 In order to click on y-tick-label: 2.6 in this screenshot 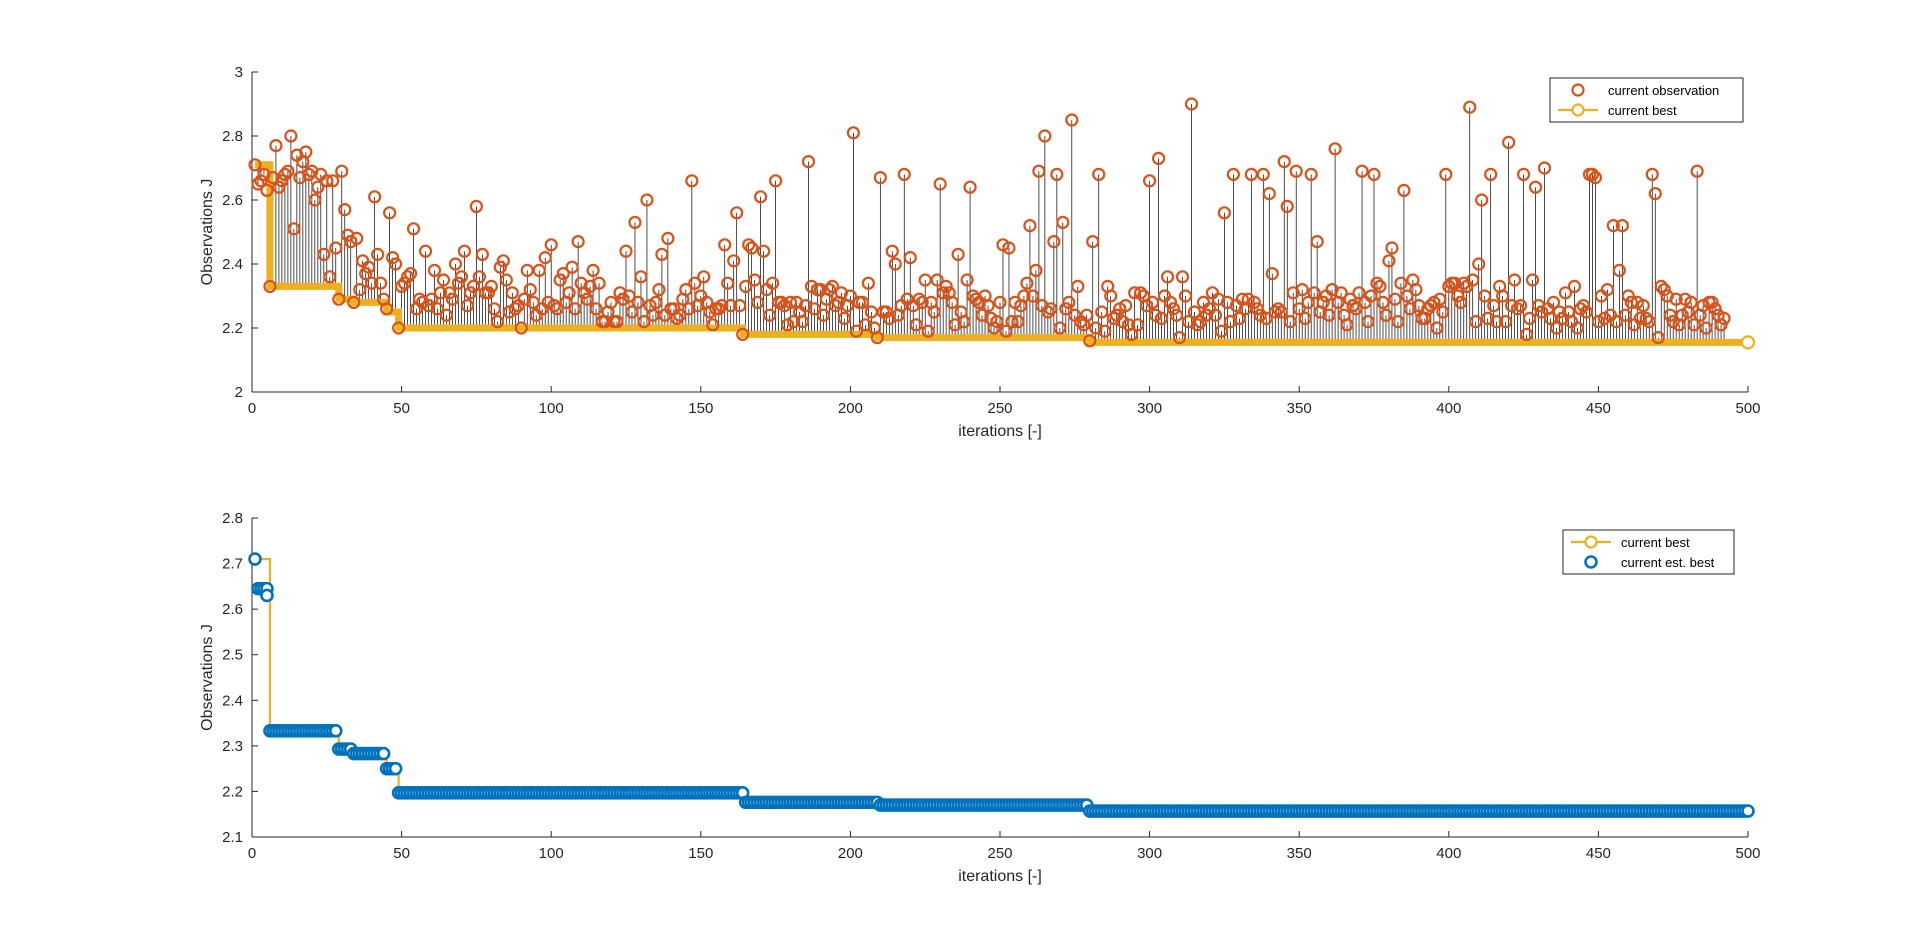, I will do `click(232, 609)`.